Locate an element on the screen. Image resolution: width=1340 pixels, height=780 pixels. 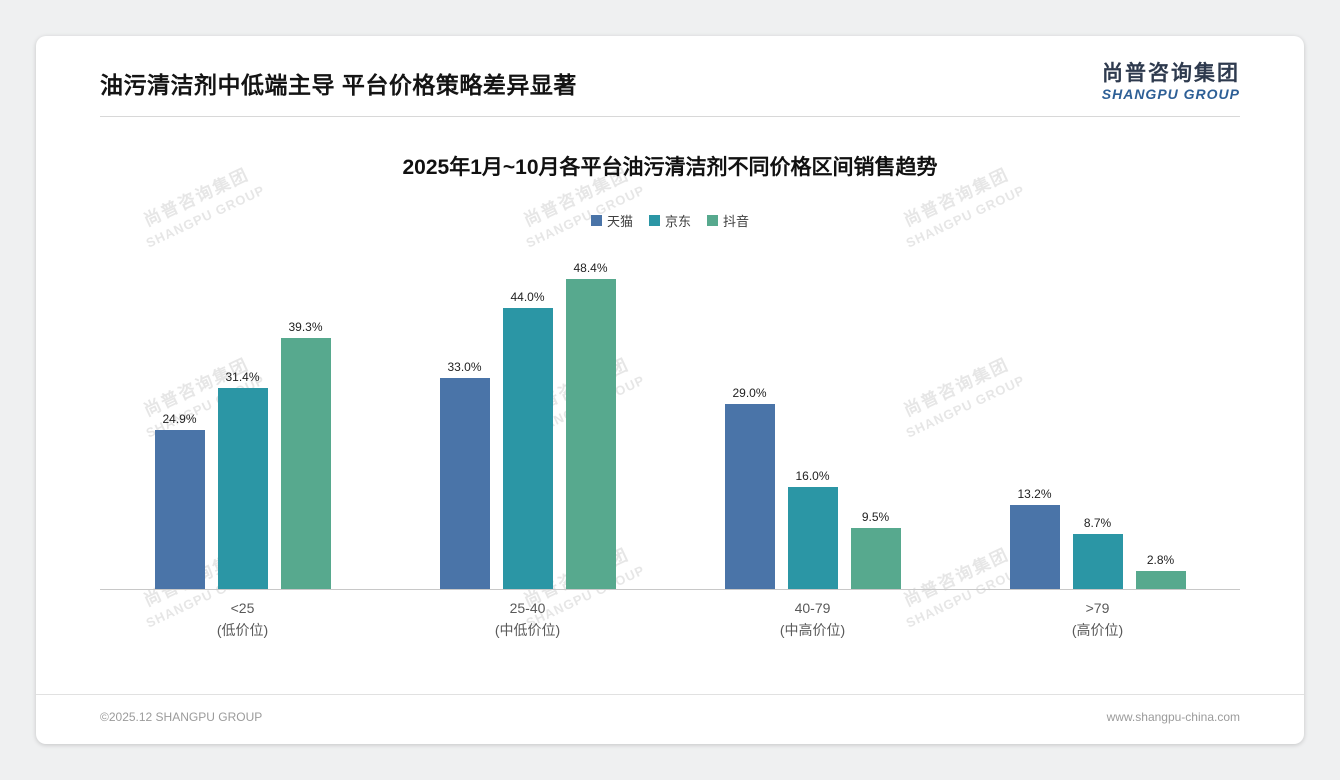
bar-column: 31.4% is located at coordinates (242, 480).